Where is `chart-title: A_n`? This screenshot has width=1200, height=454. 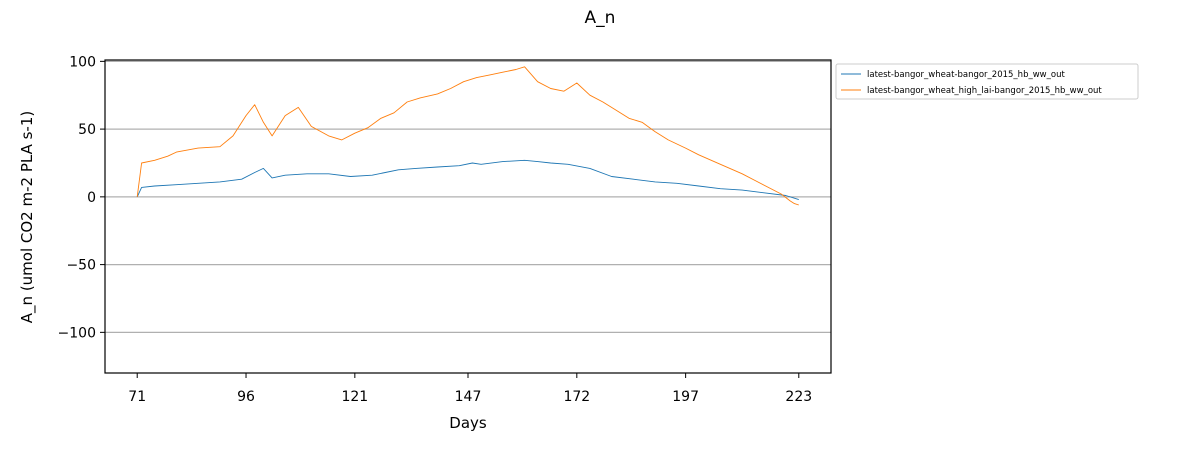 chart-title: A_n is located at coordinates (600, 18).